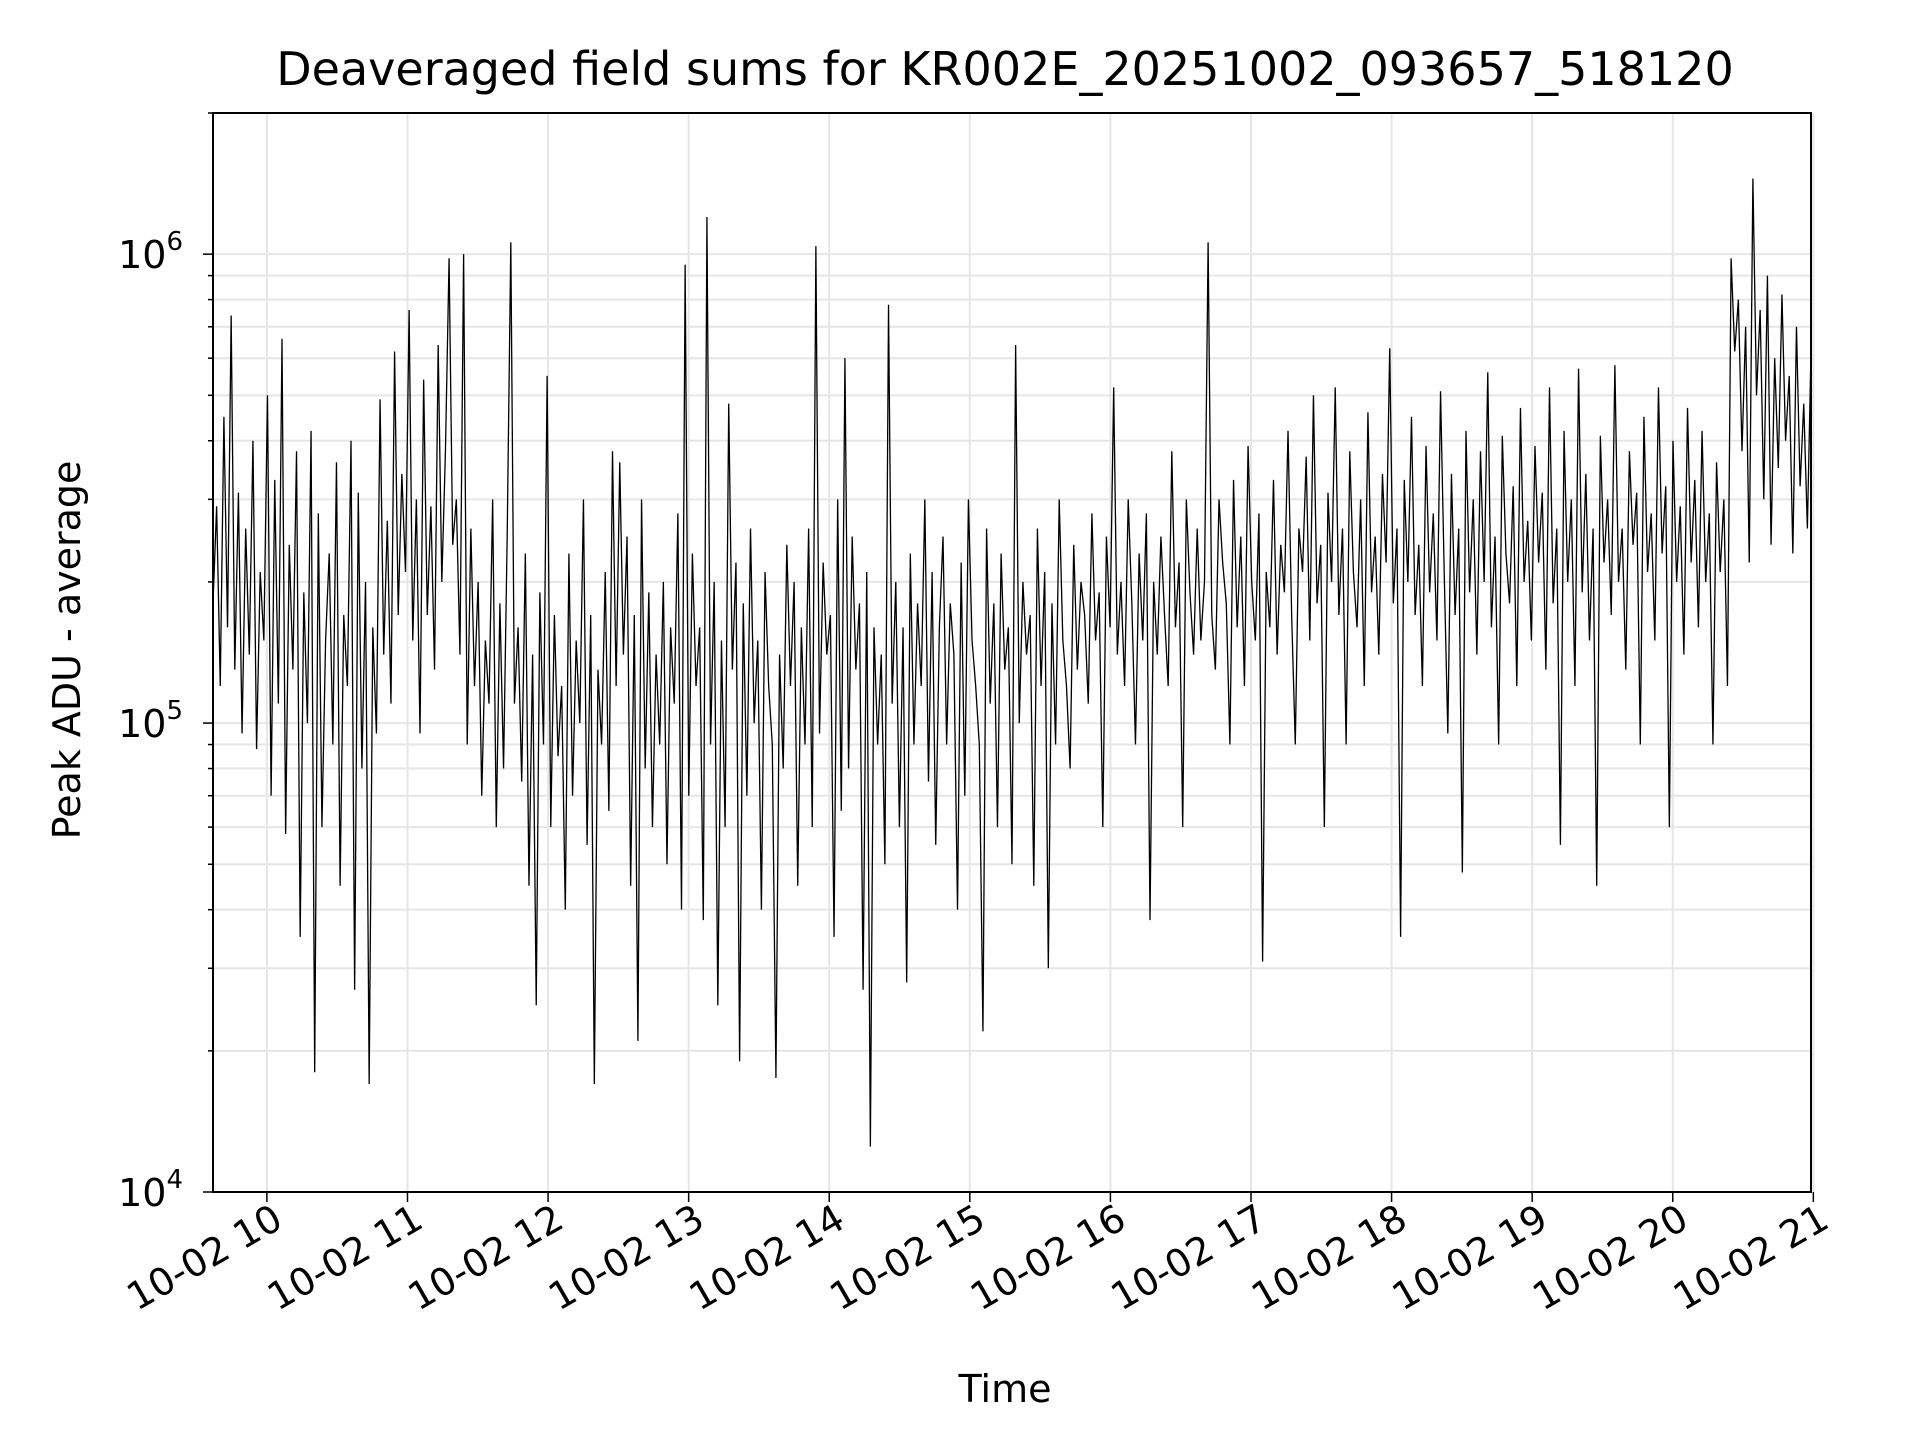 The height and width of the screenshot is (1445, 1920). I want to click on y-tick-label: 10⁵, so click(150, 721).